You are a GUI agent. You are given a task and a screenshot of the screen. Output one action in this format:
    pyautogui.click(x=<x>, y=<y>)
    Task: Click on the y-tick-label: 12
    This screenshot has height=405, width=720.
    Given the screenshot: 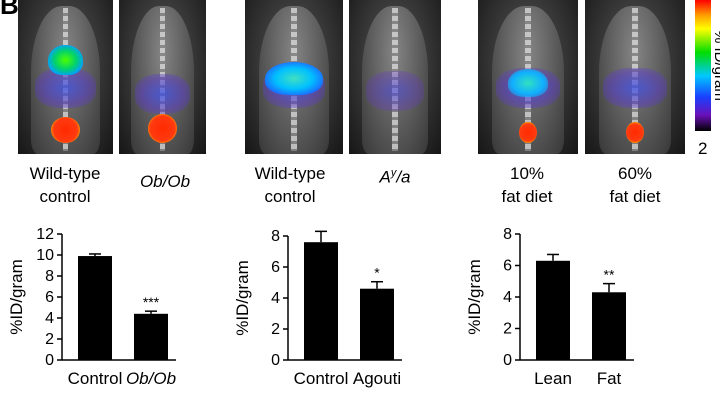 What is the action you would take?
    pyautogui.click(x=45, y=234)
    